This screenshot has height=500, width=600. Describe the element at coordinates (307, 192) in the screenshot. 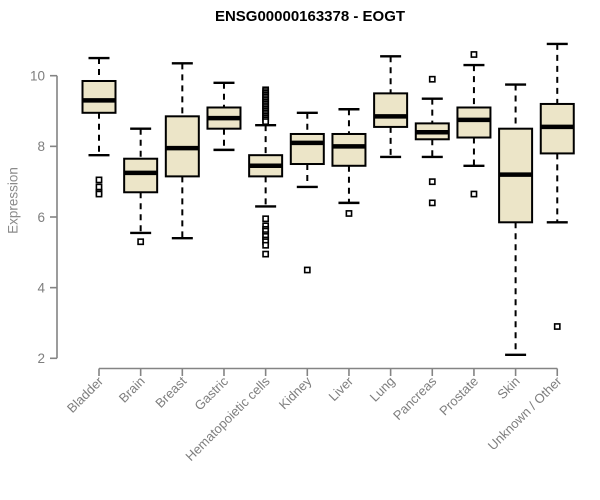

I see `box-kidney` at that location.